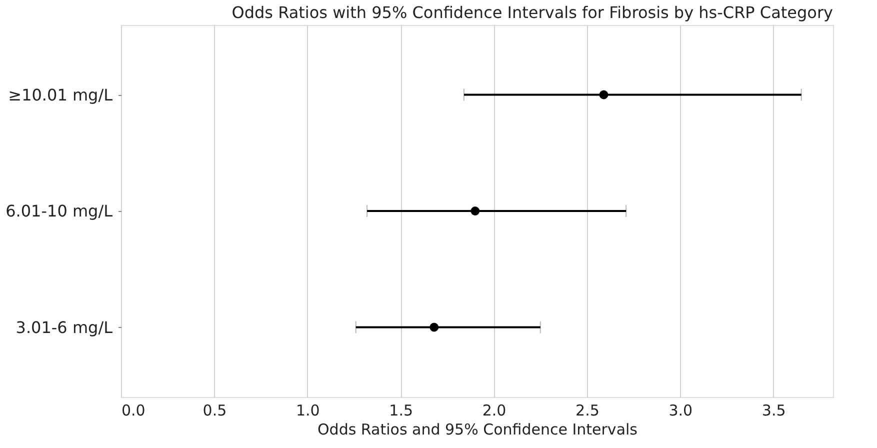 The image size is (877, 448). I want to click on x-axis-title: Odds Ratios and 95% Confidence Intervals, so click(478, 429).